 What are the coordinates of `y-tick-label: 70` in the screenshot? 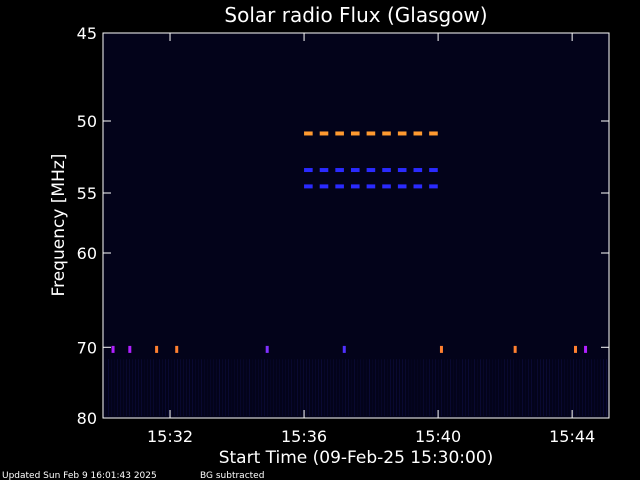 It's located at (87, 347).